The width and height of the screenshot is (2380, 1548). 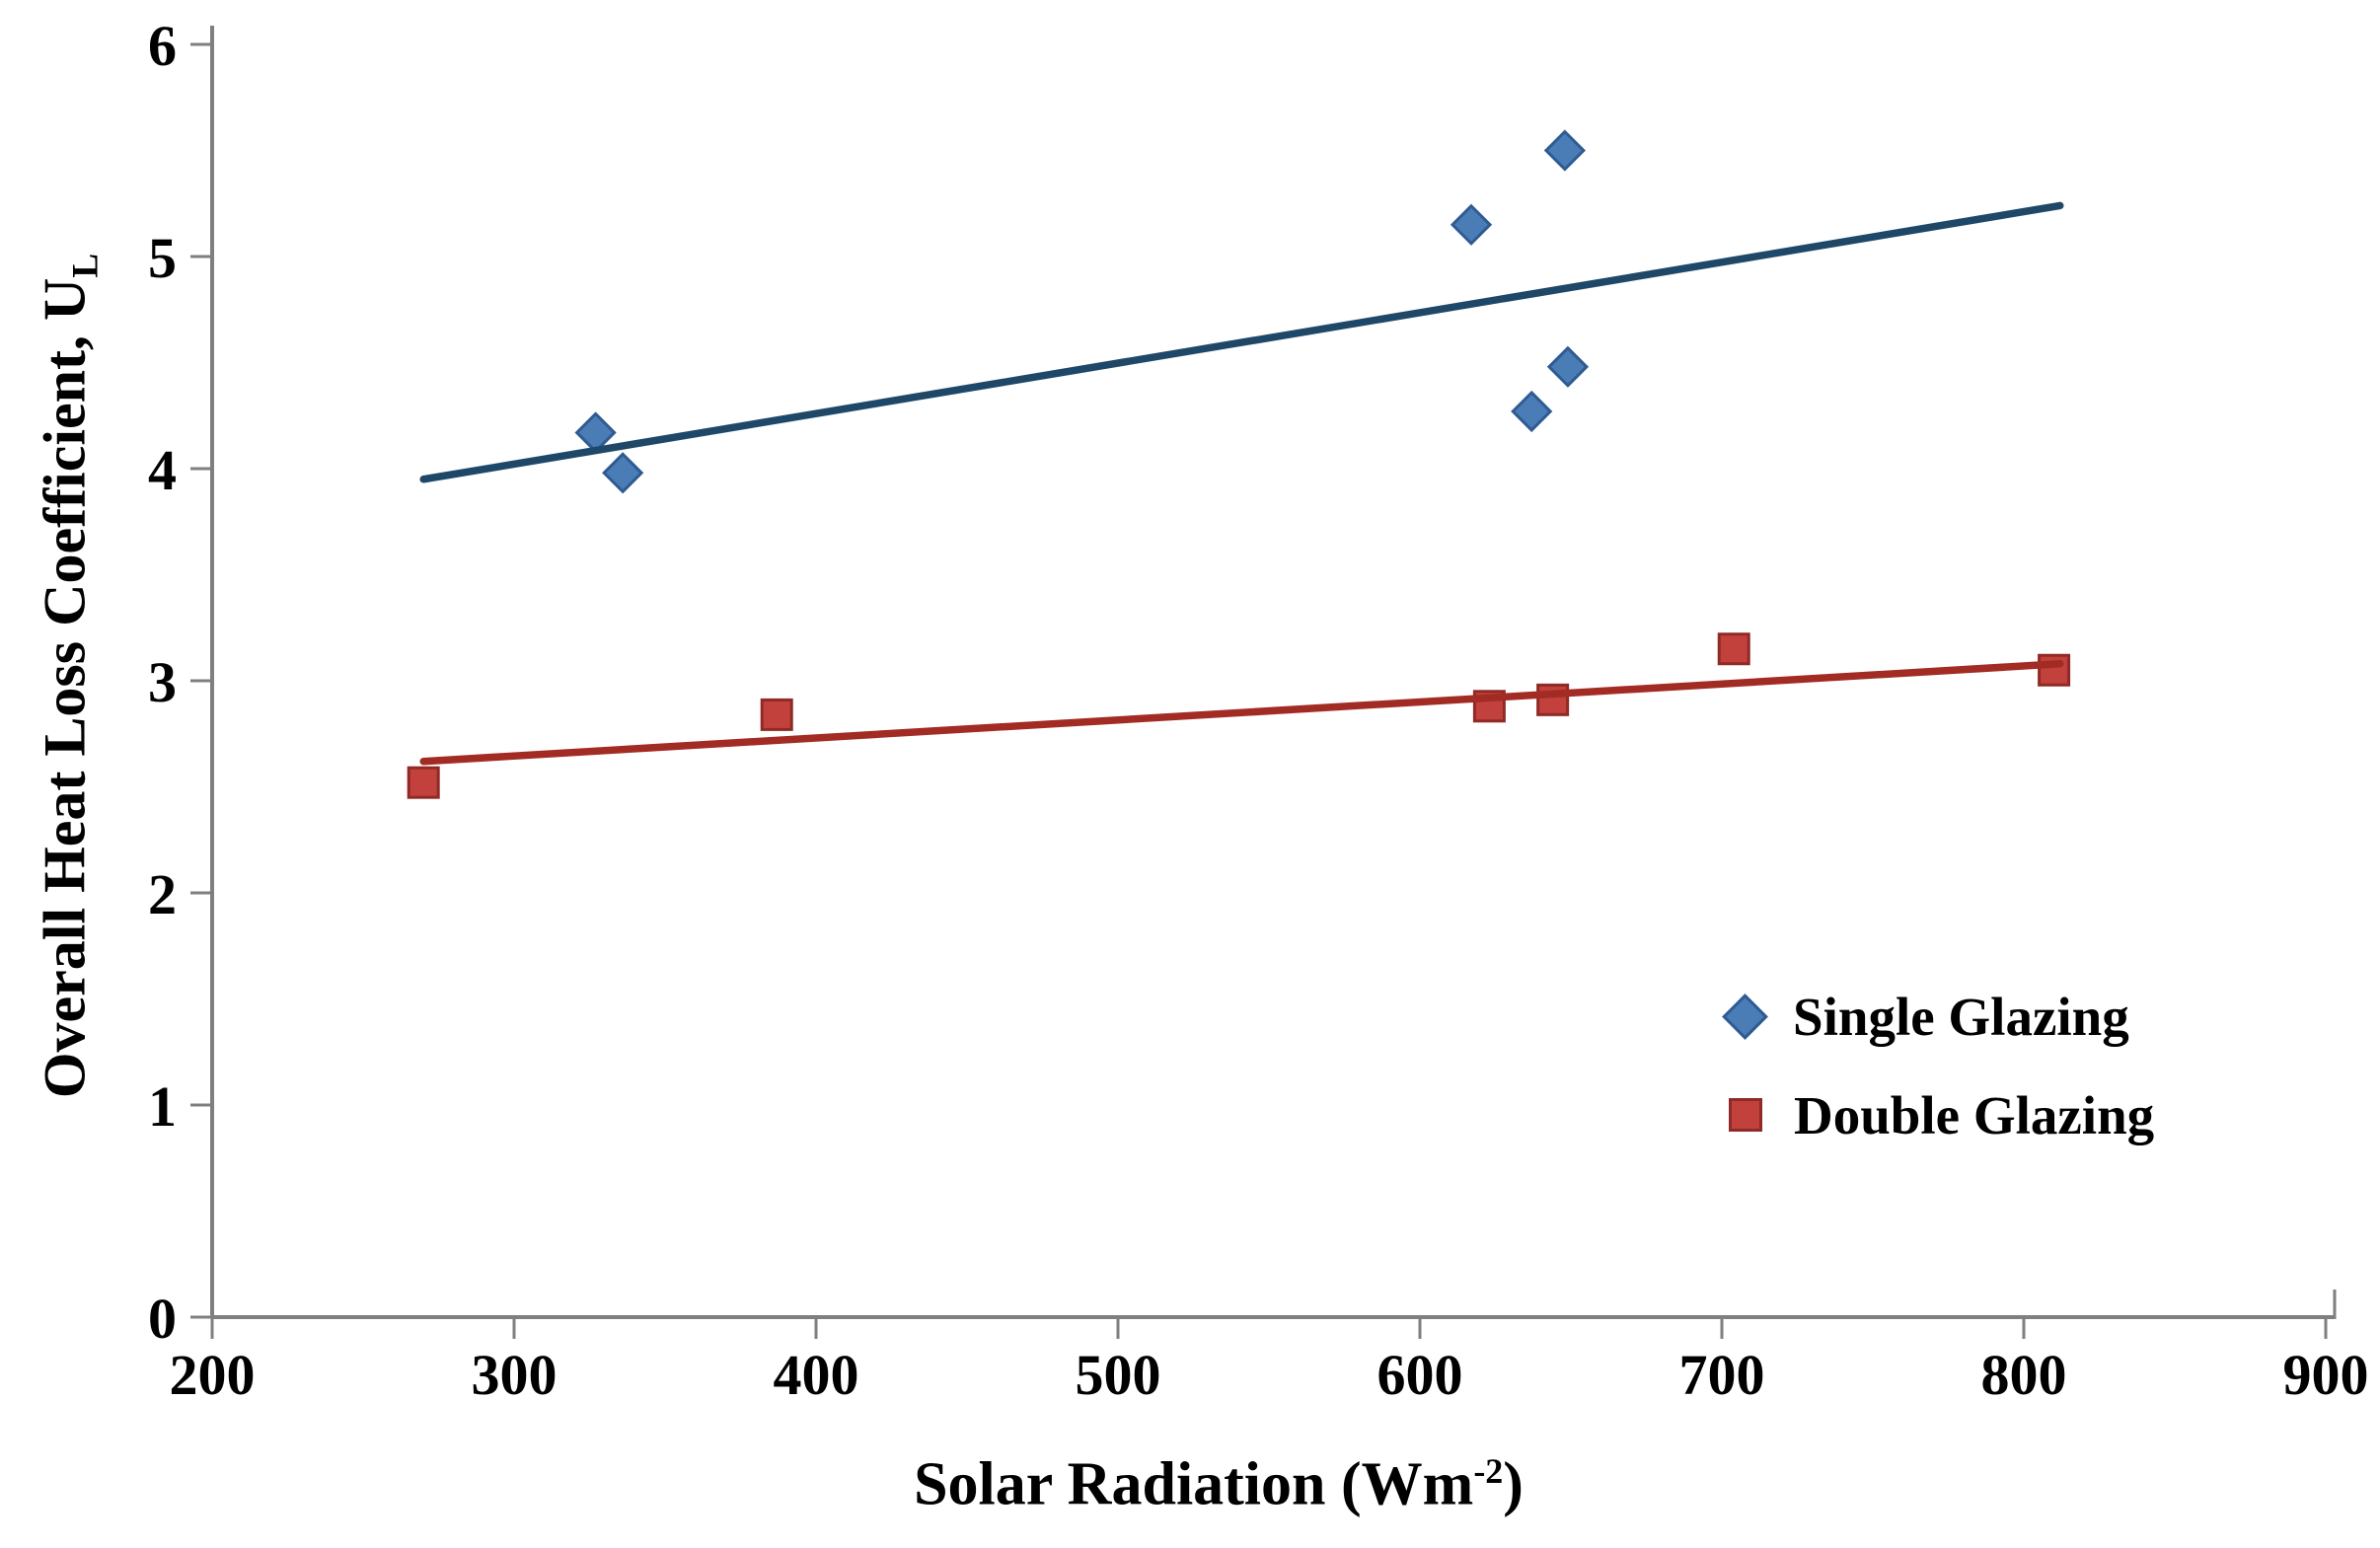 I want to click on x-tick-label: 200, so click(x=213, y=1375).